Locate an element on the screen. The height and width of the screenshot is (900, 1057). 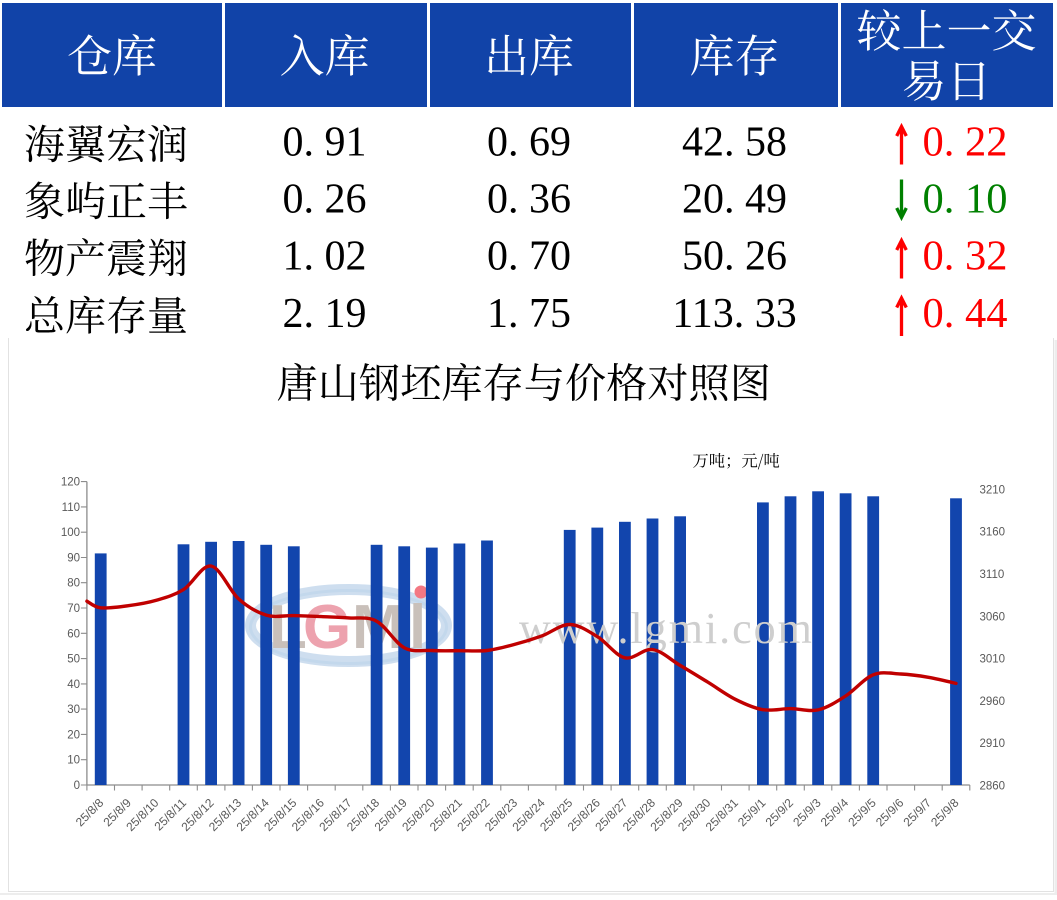
svg-text: G is located at coordinates (327, 627).